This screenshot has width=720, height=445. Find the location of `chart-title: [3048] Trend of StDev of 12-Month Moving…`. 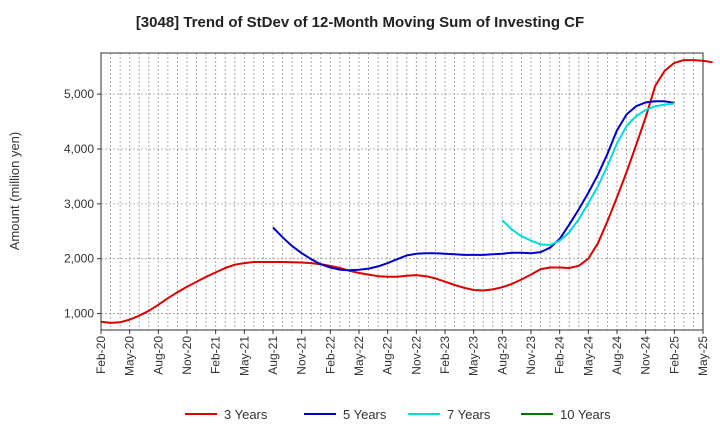

chart-title: [3048] Trend of StDev of 12-Month Moving… is located at coordinates (360, 22).